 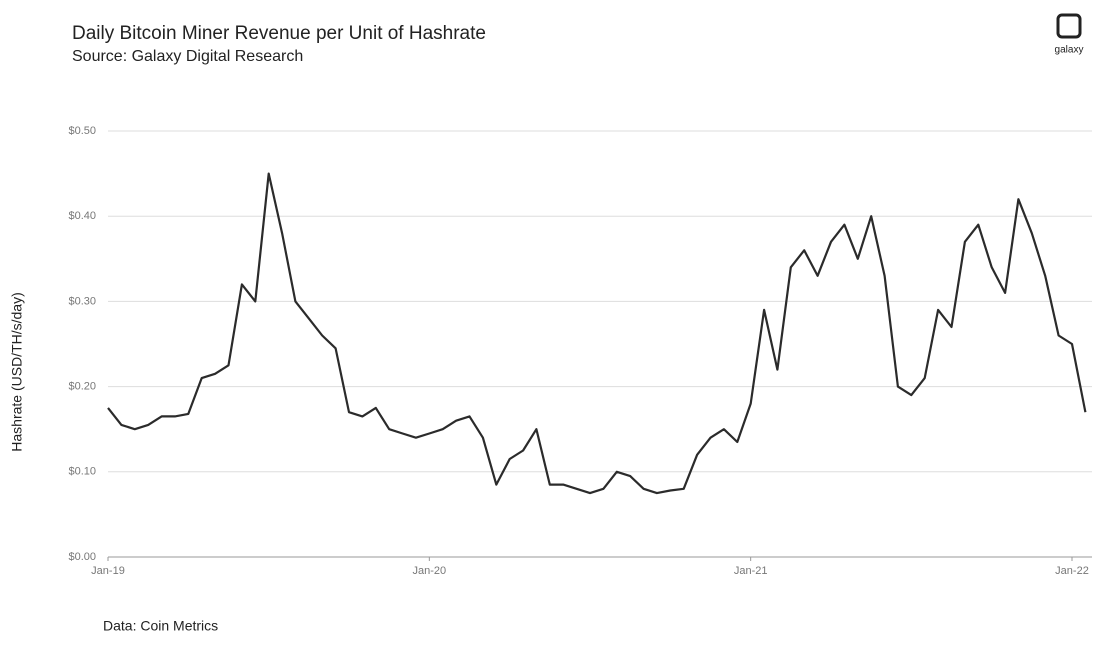 I want to click on chart-subtitle: Source: Galaxy Digital Research, so click(x=187, y=56).